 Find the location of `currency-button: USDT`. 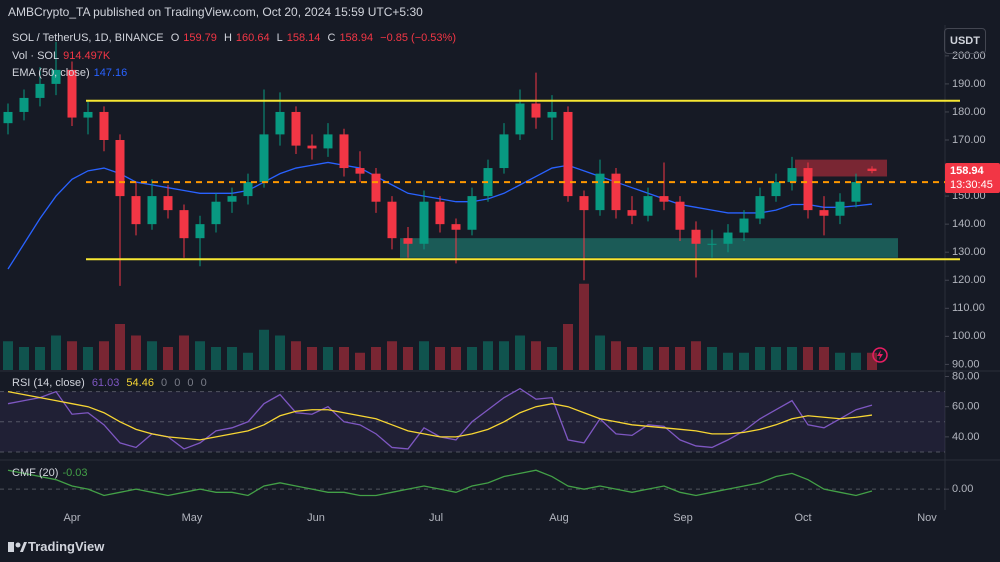

currency-button: USDT is located at coordinates (965, 41).